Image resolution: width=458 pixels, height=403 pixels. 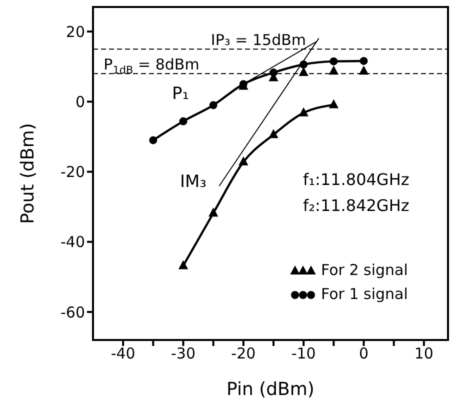 I want to click on y-axis-title: Pout (dBm), so click(x=27, y=173).